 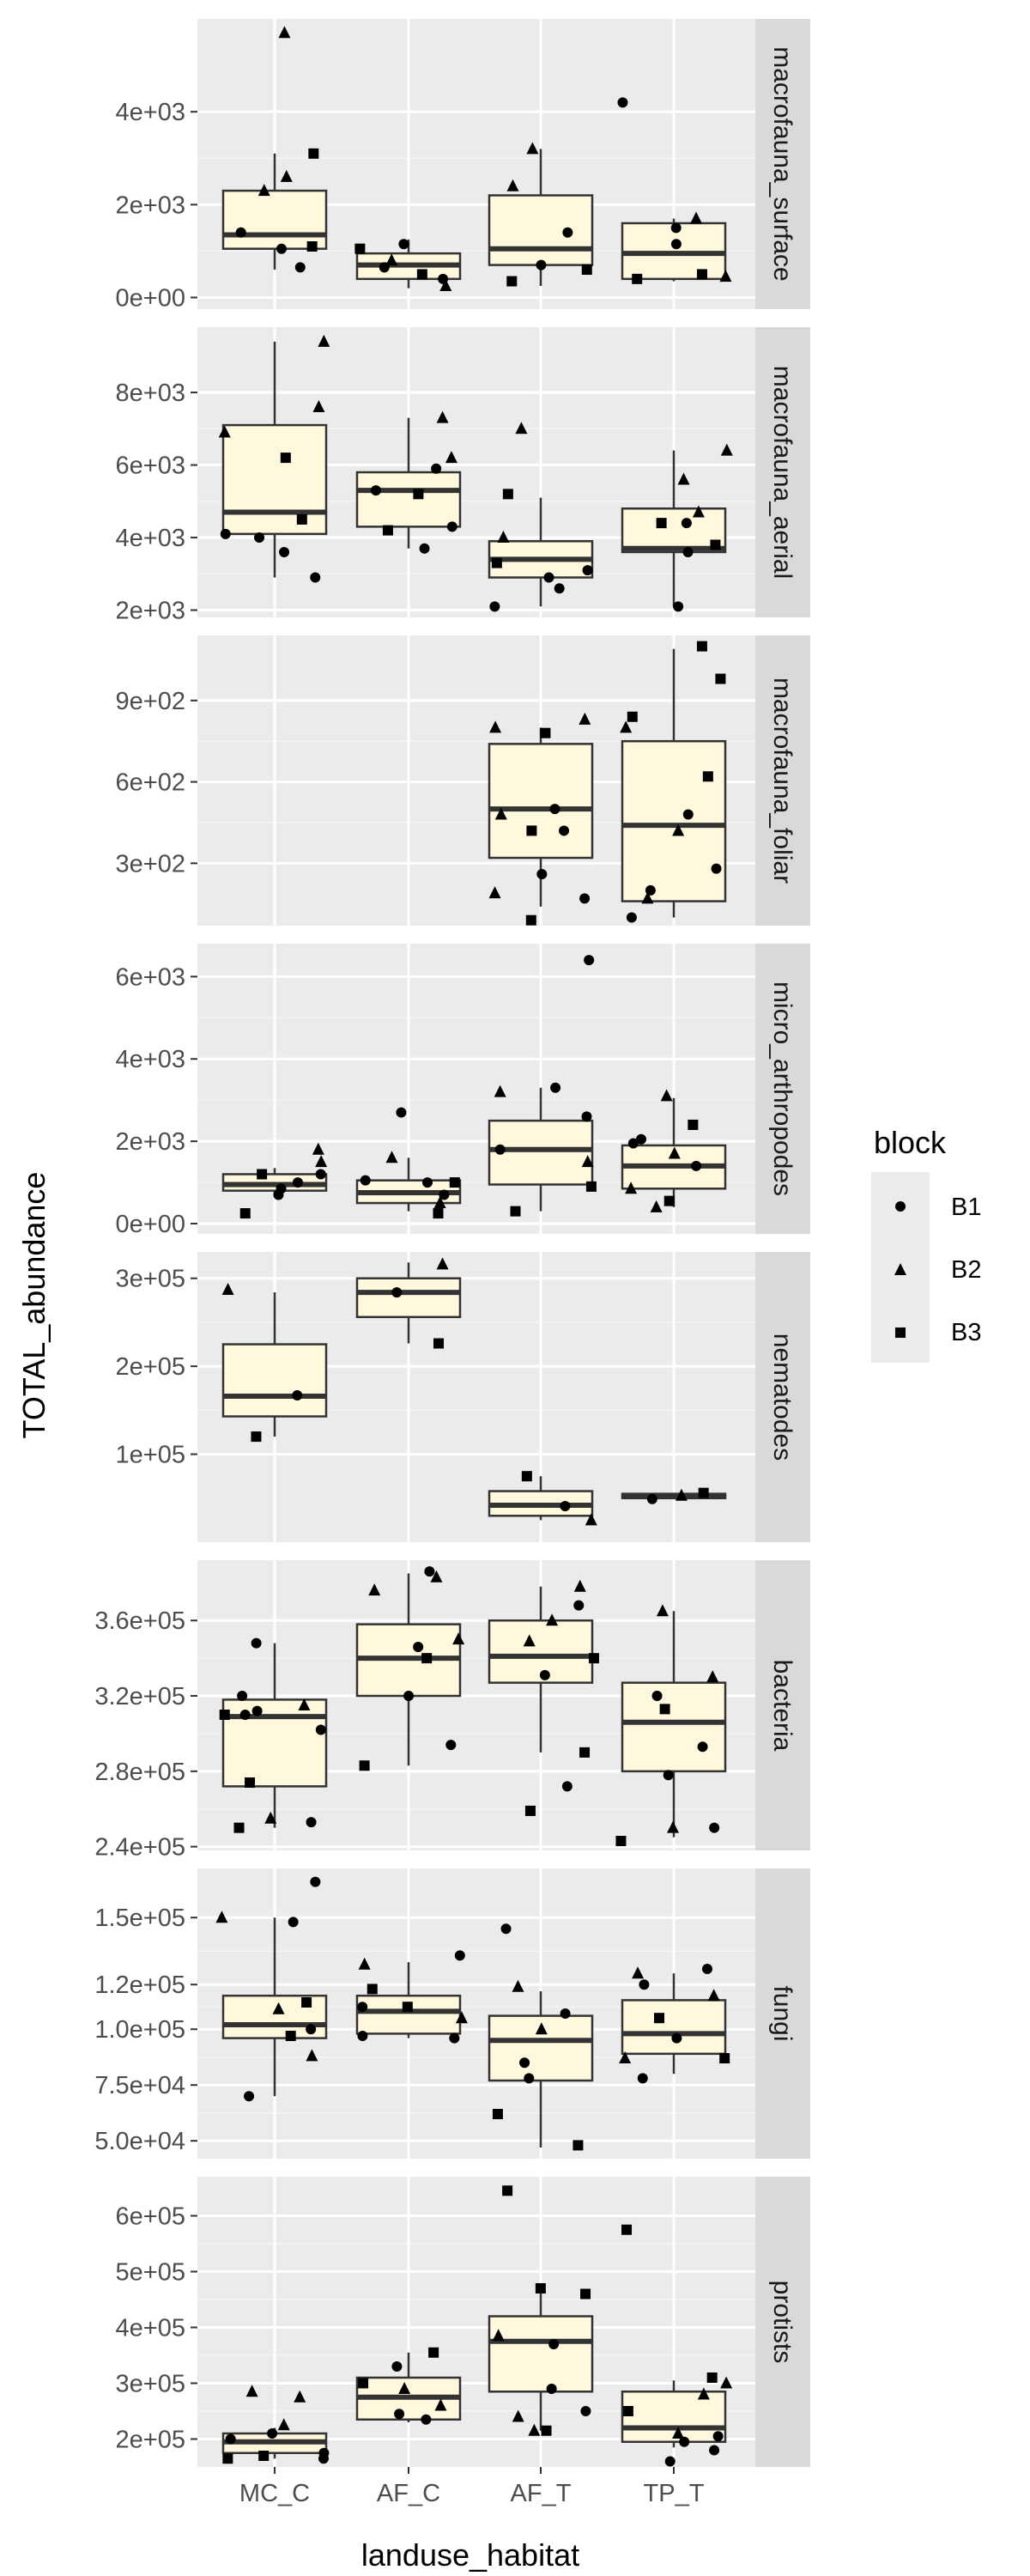 What do you see at coordinates (274, 2493) in the screenshot?
I see `x-tick-label-MC_C: MC_C` at bounding box center [274, 2493].